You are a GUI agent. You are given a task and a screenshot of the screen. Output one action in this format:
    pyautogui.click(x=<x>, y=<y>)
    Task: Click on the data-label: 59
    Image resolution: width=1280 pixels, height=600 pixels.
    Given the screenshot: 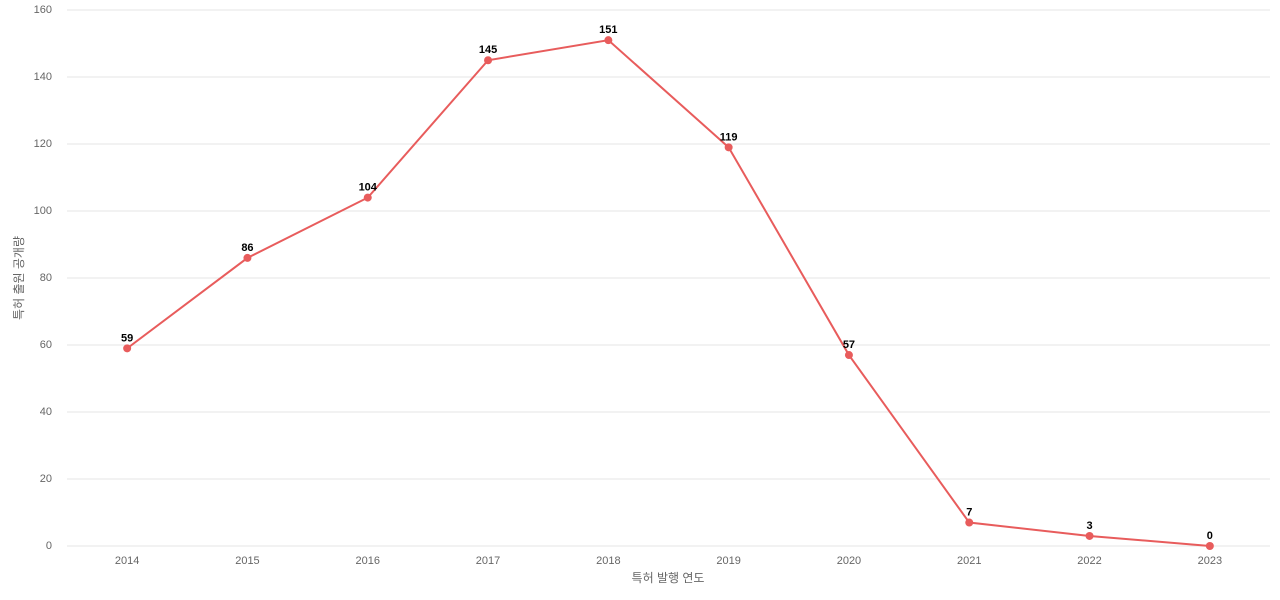 What is the action you would take?
    pyautogui.click(x=127, y=338)
    